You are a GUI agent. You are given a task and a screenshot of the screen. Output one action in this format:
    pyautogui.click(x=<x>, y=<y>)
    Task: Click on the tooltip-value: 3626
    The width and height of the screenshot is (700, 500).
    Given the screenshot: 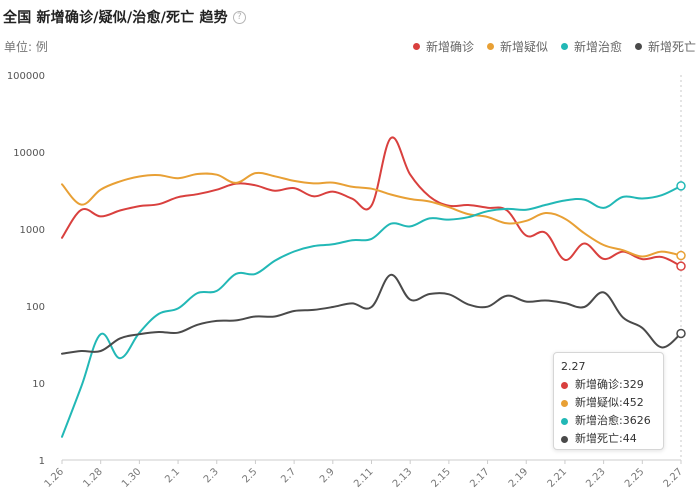 What is the action you would take?
    pyautogui.click(x=636, y=420)
    